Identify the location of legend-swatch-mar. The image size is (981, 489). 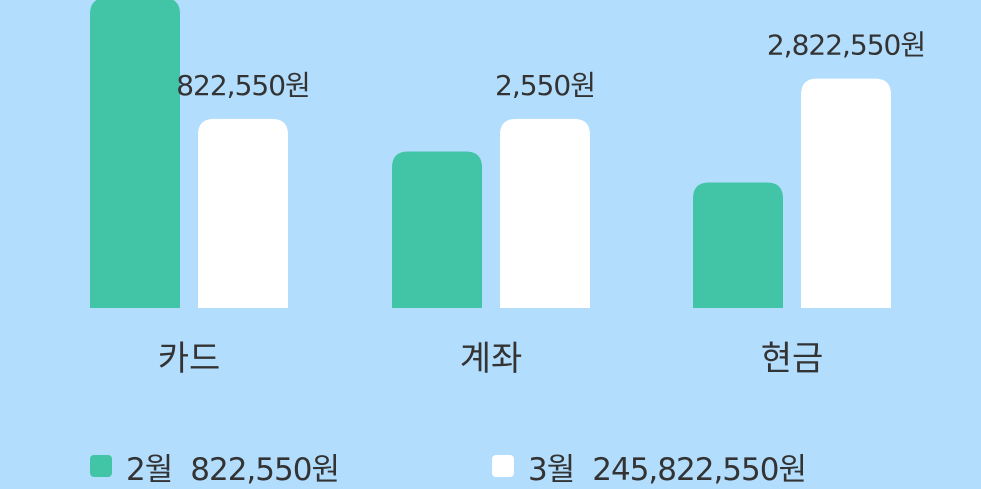
(503, 466).